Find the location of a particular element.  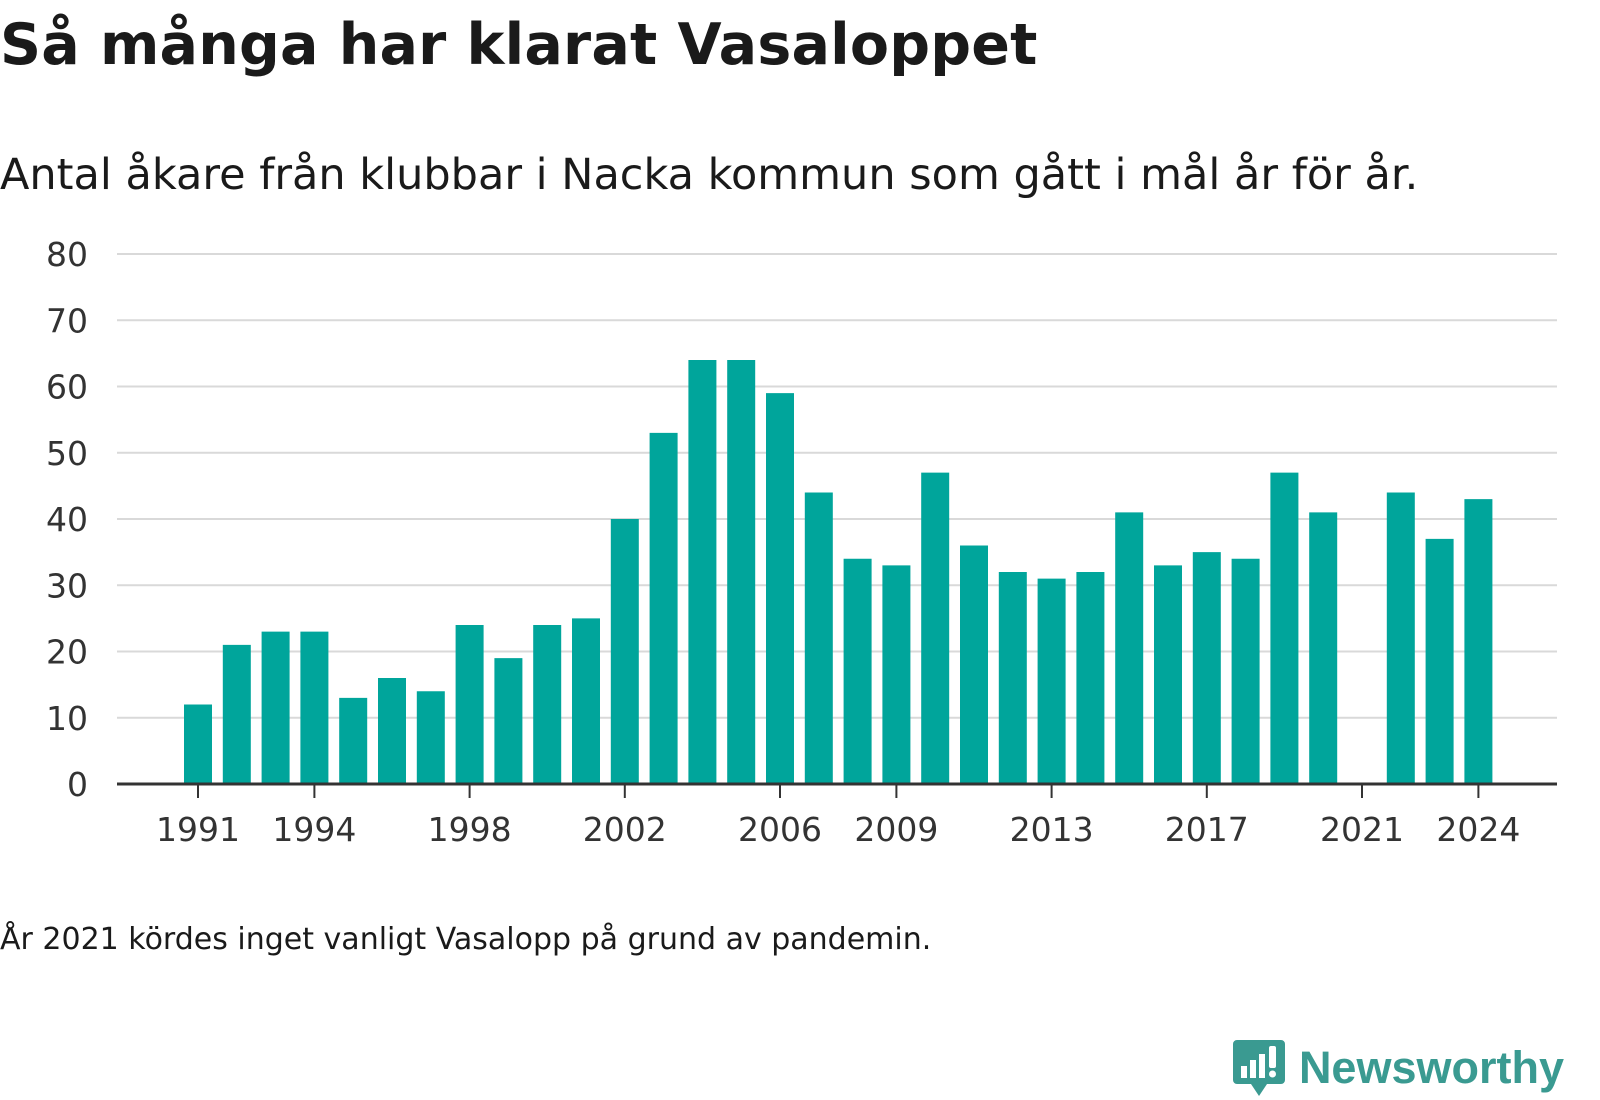

bar-2015 is located at coordinates (1129, 648).